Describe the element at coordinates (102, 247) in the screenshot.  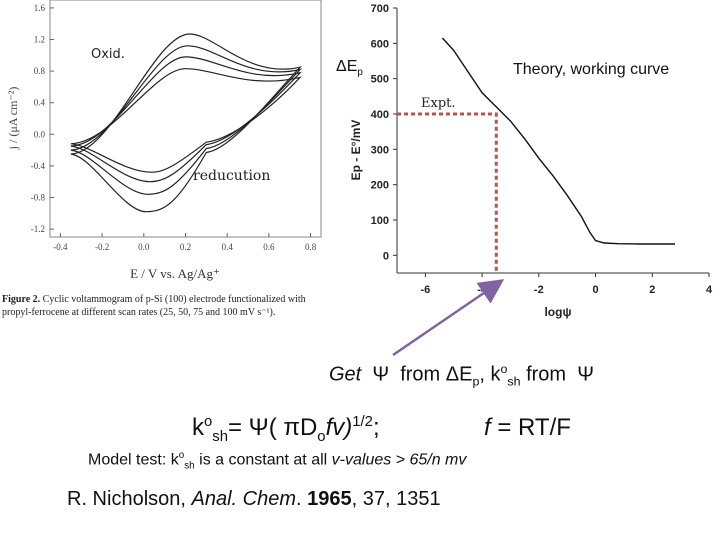
I see `cv-x-tick-label: -0.2` at that location.